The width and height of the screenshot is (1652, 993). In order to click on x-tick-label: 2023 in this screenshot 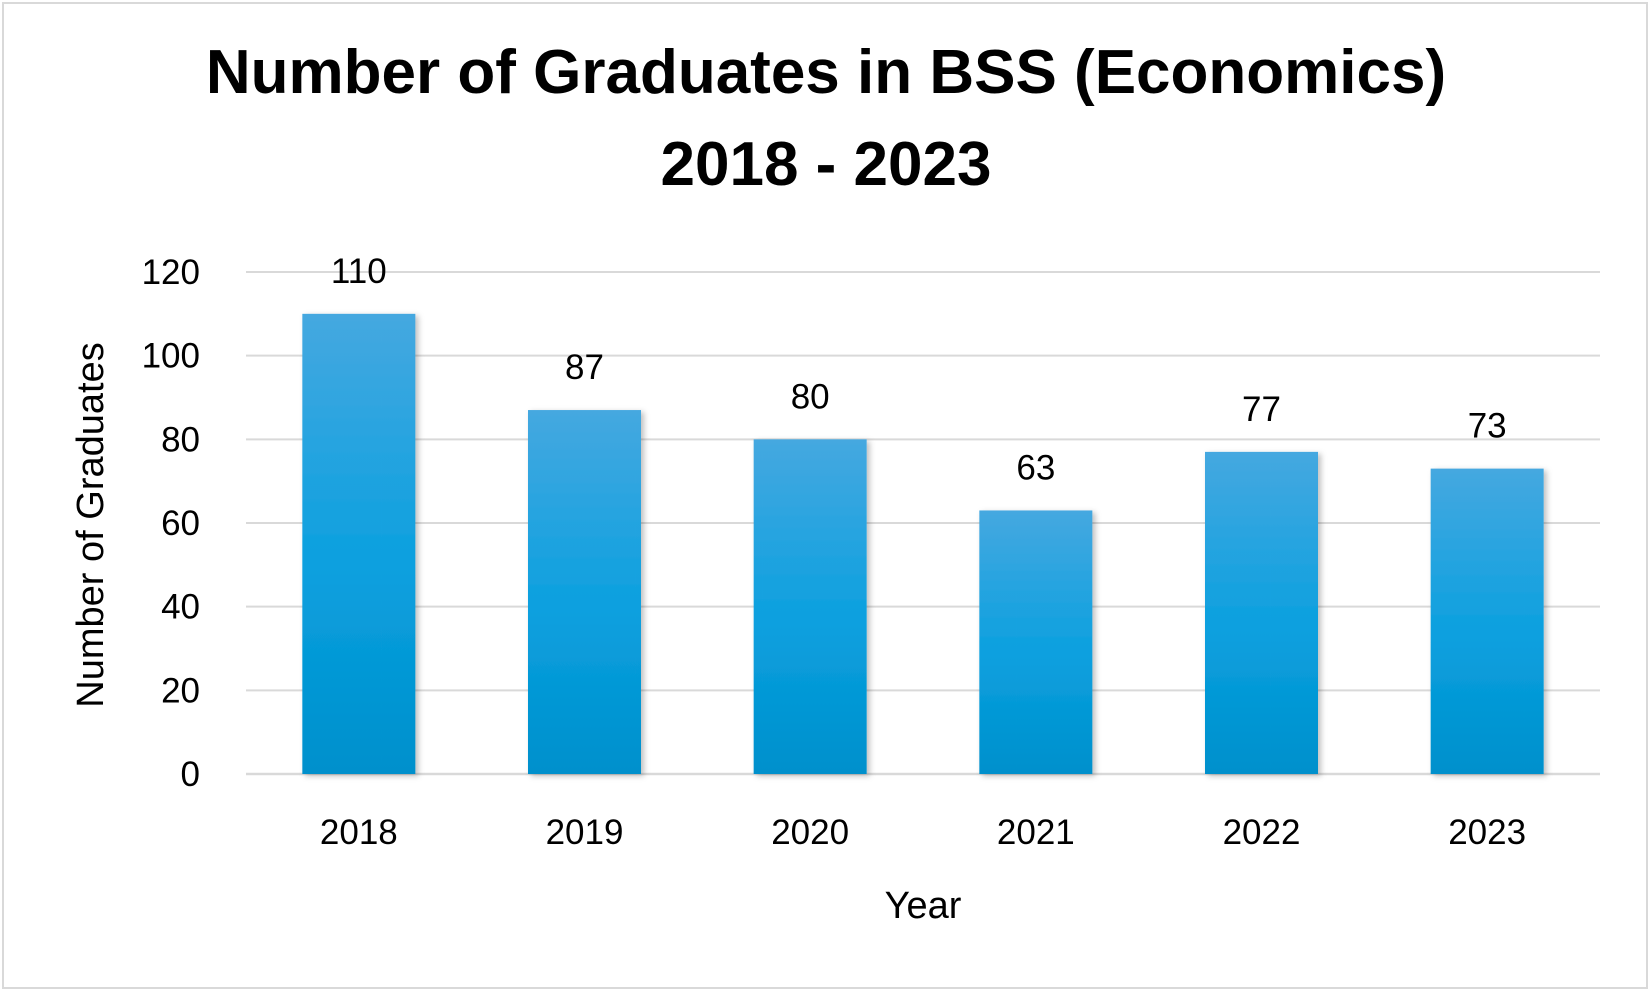, I will do `click(1487, 832)`.